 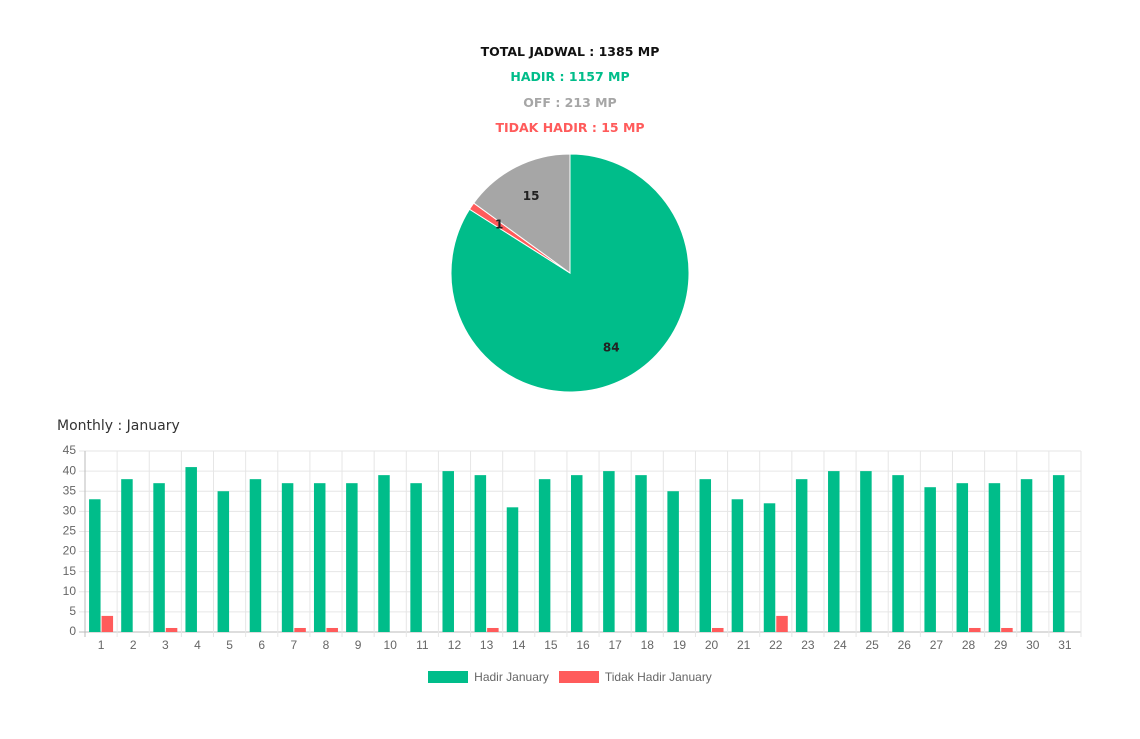 I want to click on summary-total-jadwal: TOTAL JADWAL : 1385 MP, so click(x=570, y=51).